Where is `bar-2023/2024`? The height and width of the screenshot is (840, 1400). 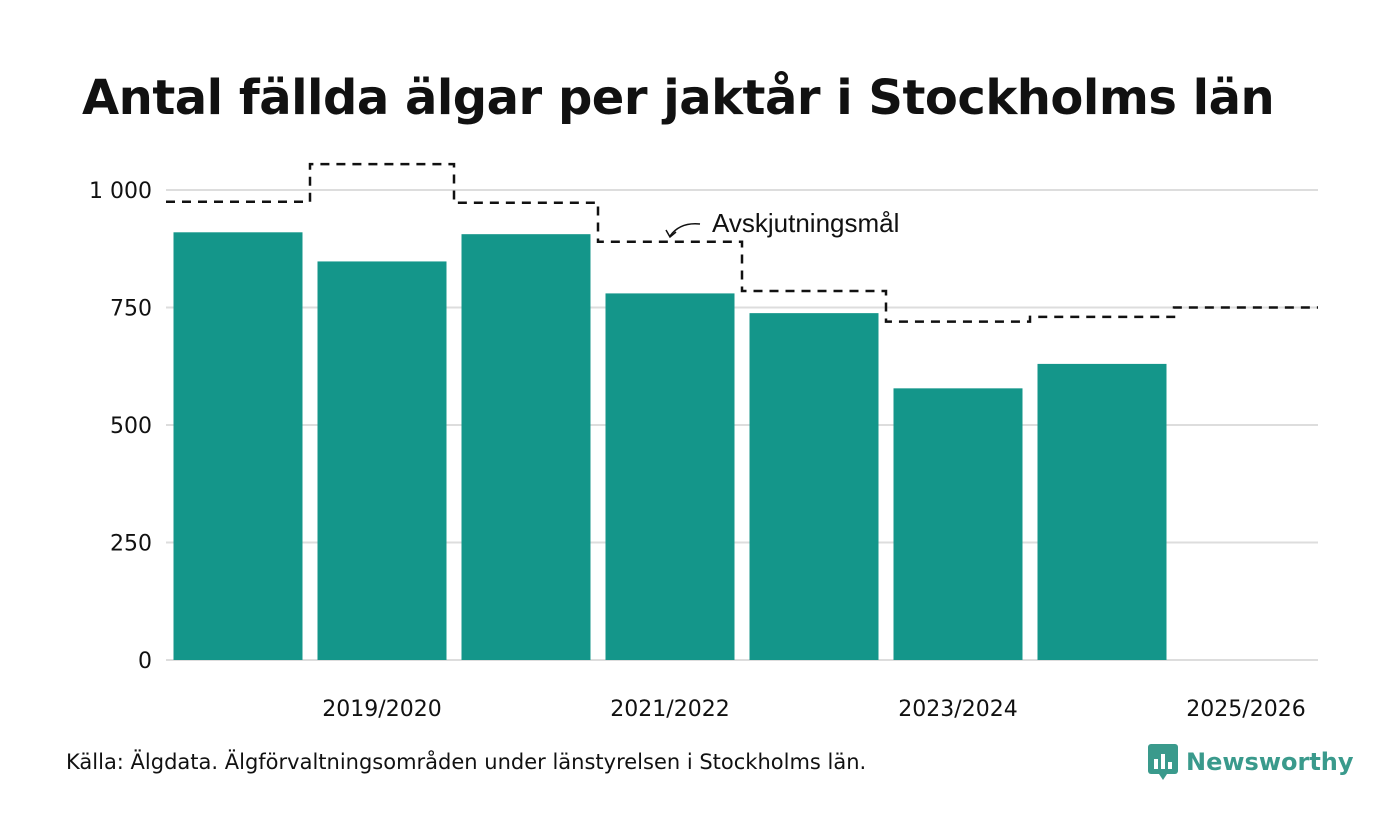
bar-2023/2024 is located at coordinates (958, 524).